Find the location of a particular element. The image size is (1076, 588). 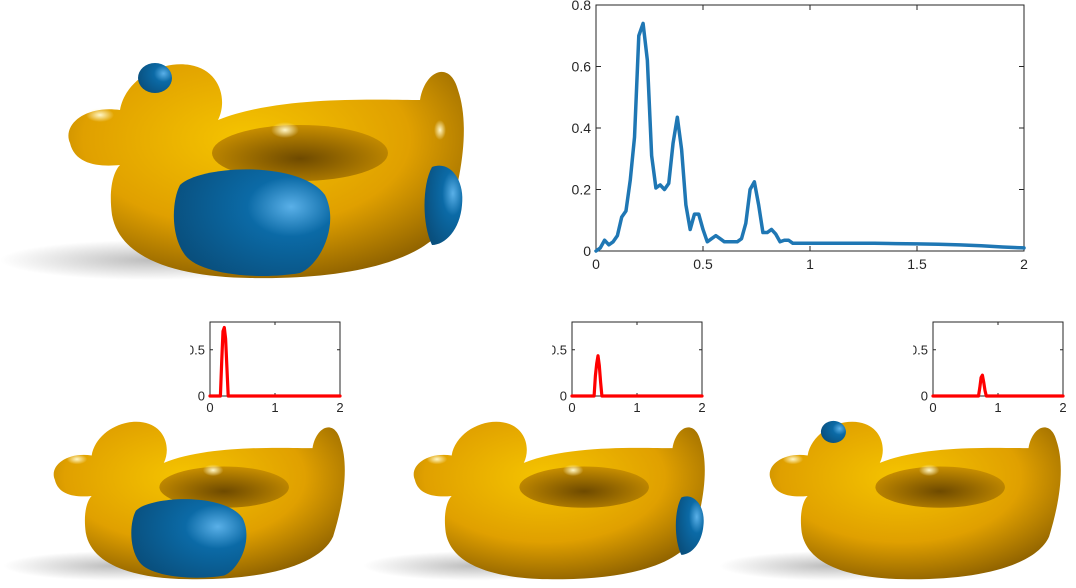

band2-chart: 0 1 2 0 0.5 is located at coordinates (629, 368).